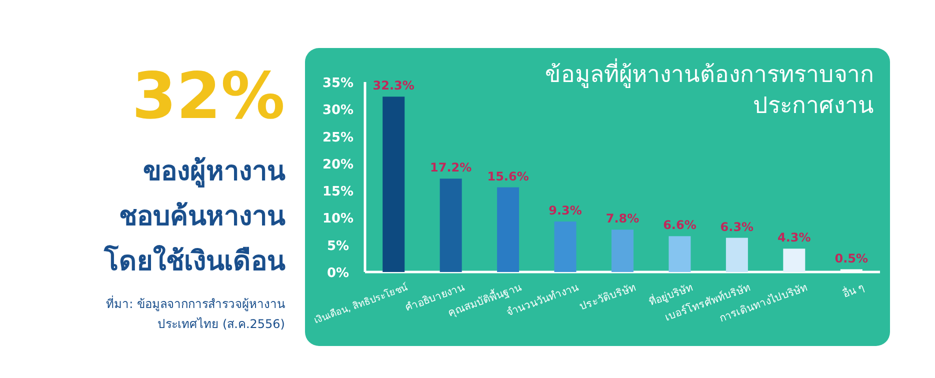 The width and height of the screenshot is (935, 378). Describe the element at coordinates (794, 237) in the screenshot. I see `data-label: 4.3%` at that location.